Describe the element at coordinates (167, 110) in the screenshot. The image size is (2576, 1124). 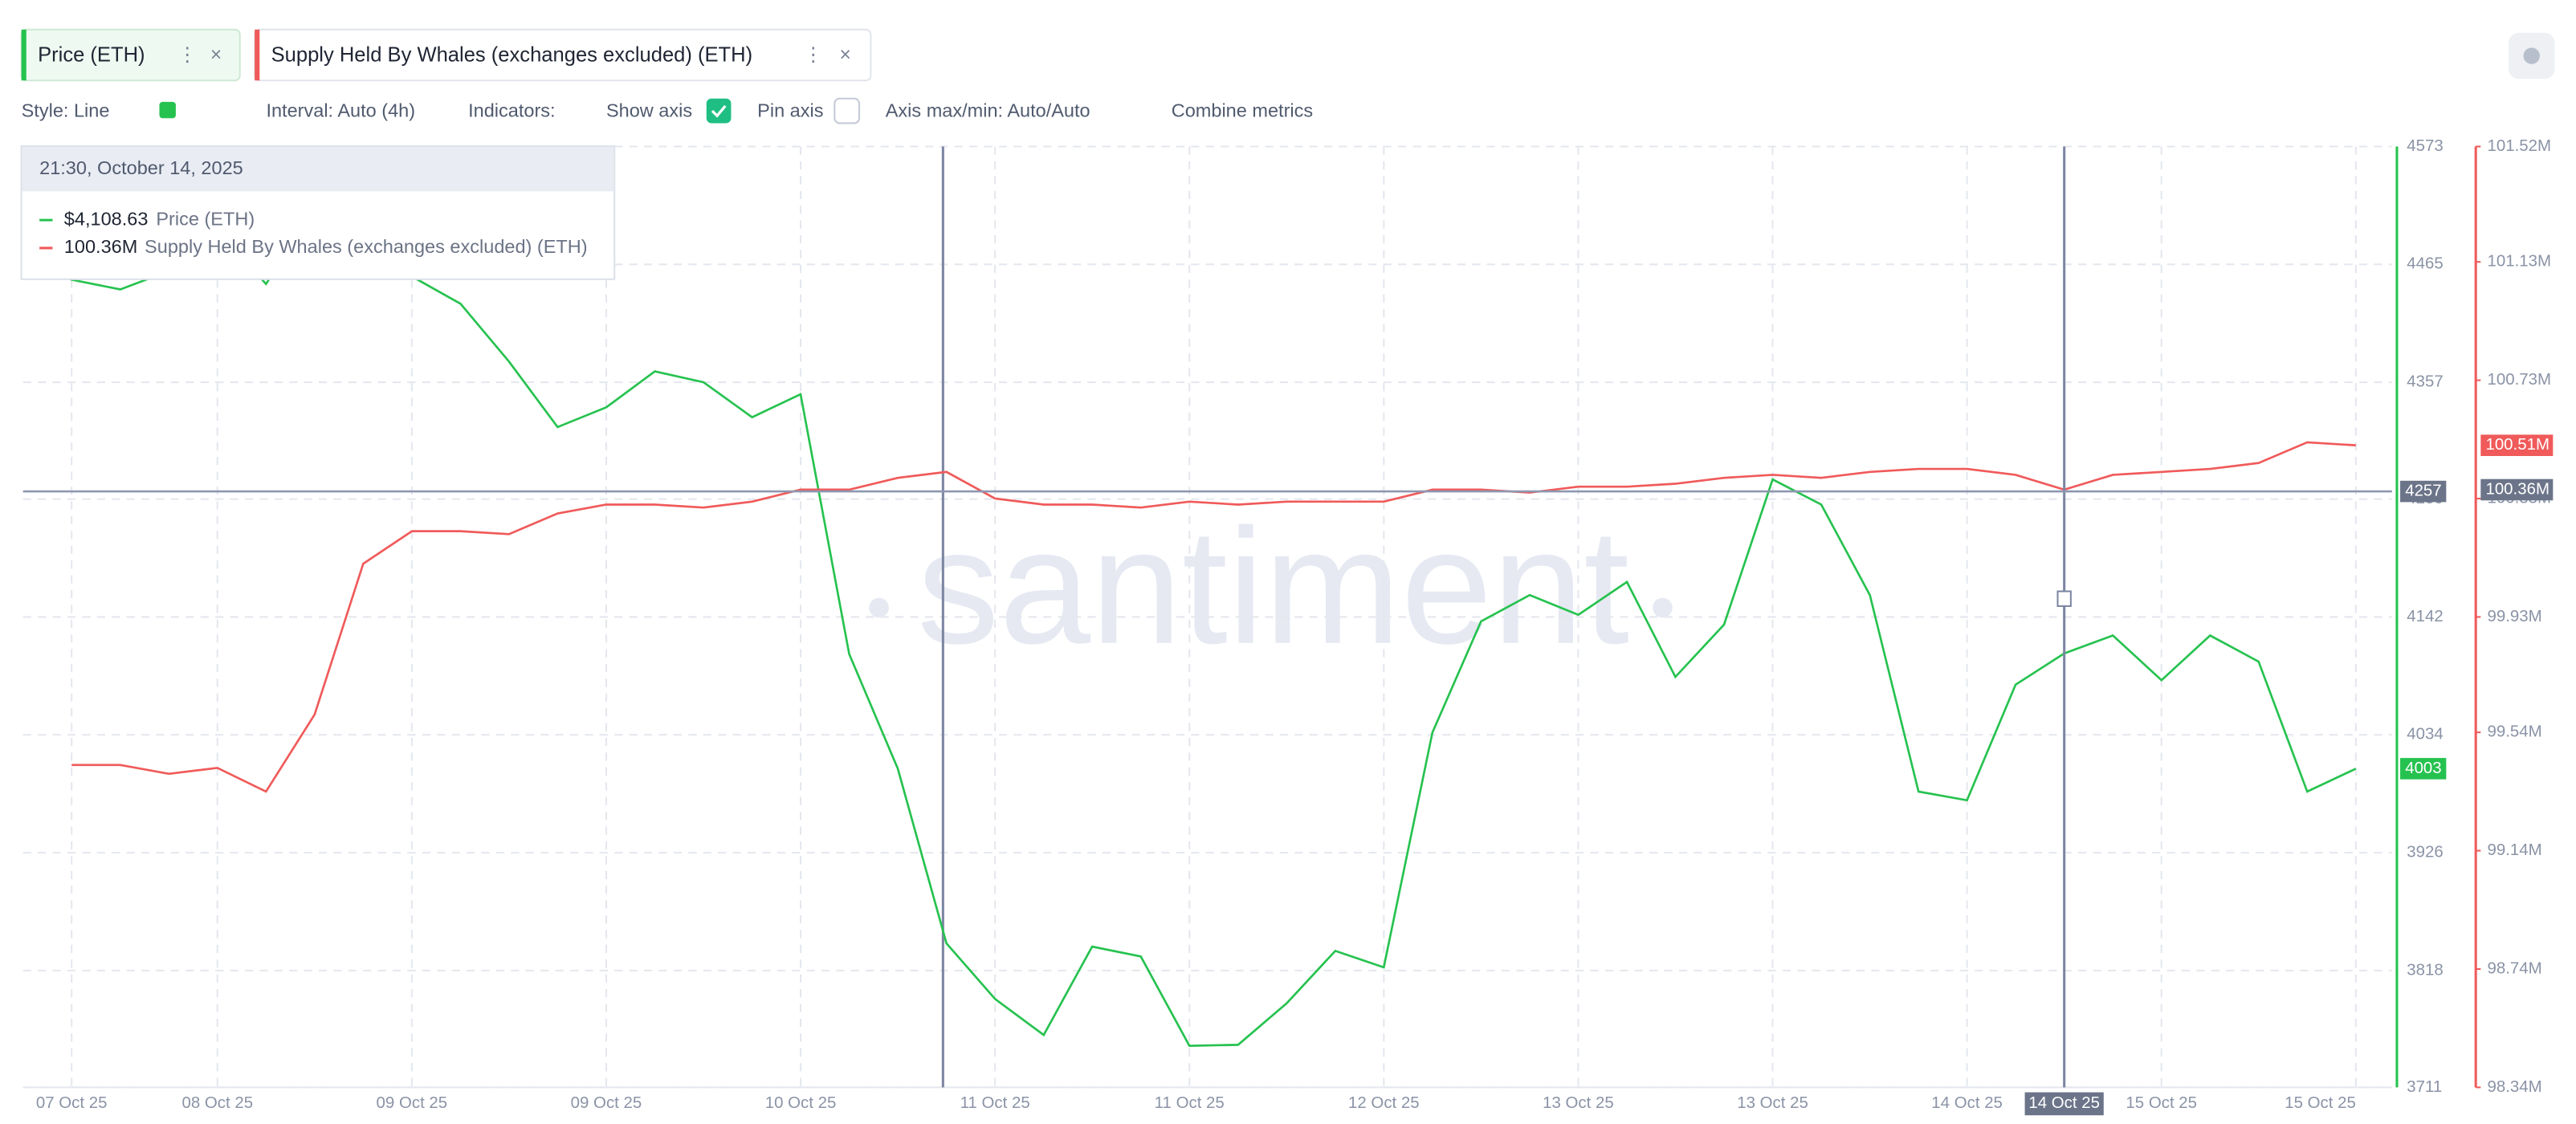
I see `color-swatch` at that location.